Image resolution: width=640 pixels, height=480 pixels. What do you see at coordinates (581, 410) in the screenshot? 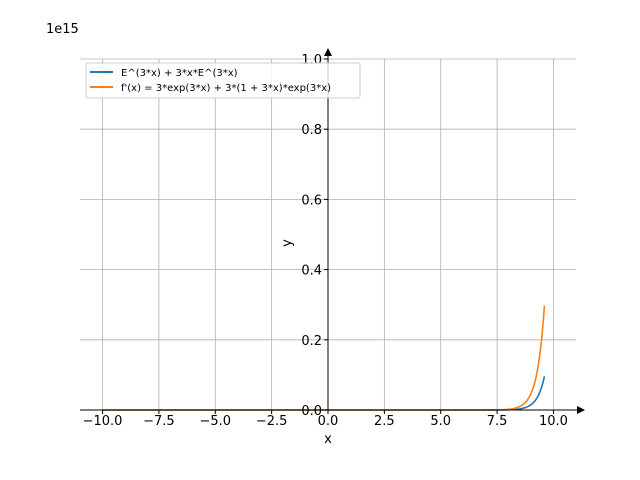
I see `x-axis-arrow` at bounding box center [581, 410].